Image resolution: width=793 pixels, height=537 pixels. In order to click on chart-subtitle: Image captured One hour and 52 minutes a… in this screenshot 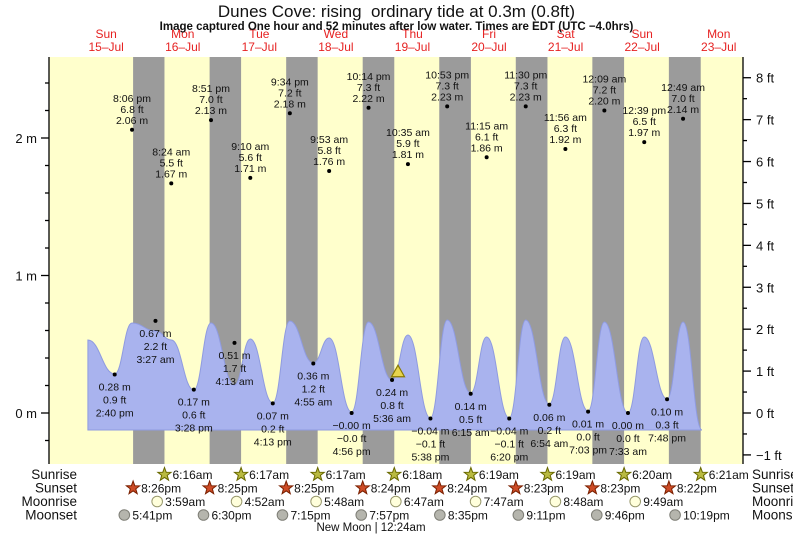, I will do `click(396, 27)`.